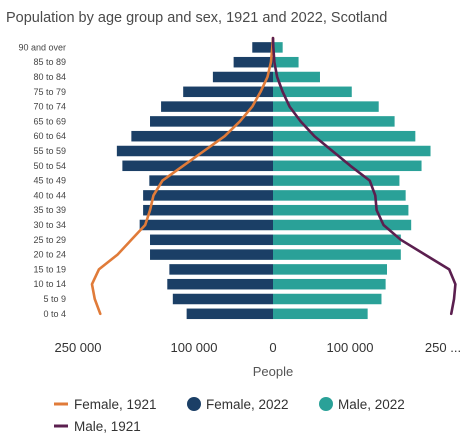 This screenshot has height=436, width=464. I want to click on category-label: 20 to 24, so click(49, 255).